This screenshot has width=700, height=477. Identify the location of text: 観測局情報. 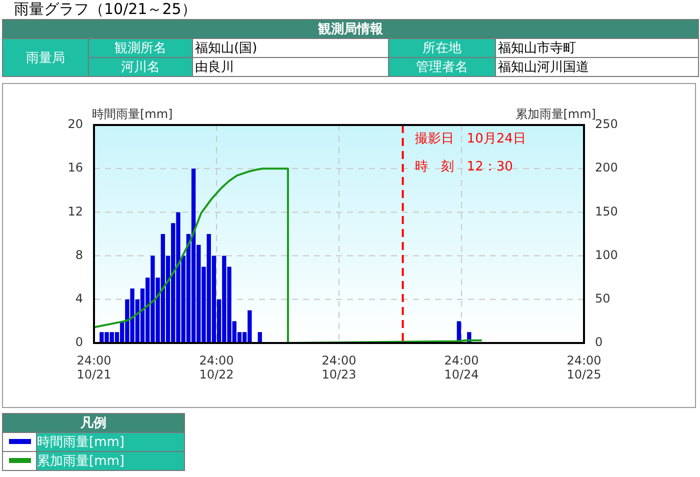
(350, 29).